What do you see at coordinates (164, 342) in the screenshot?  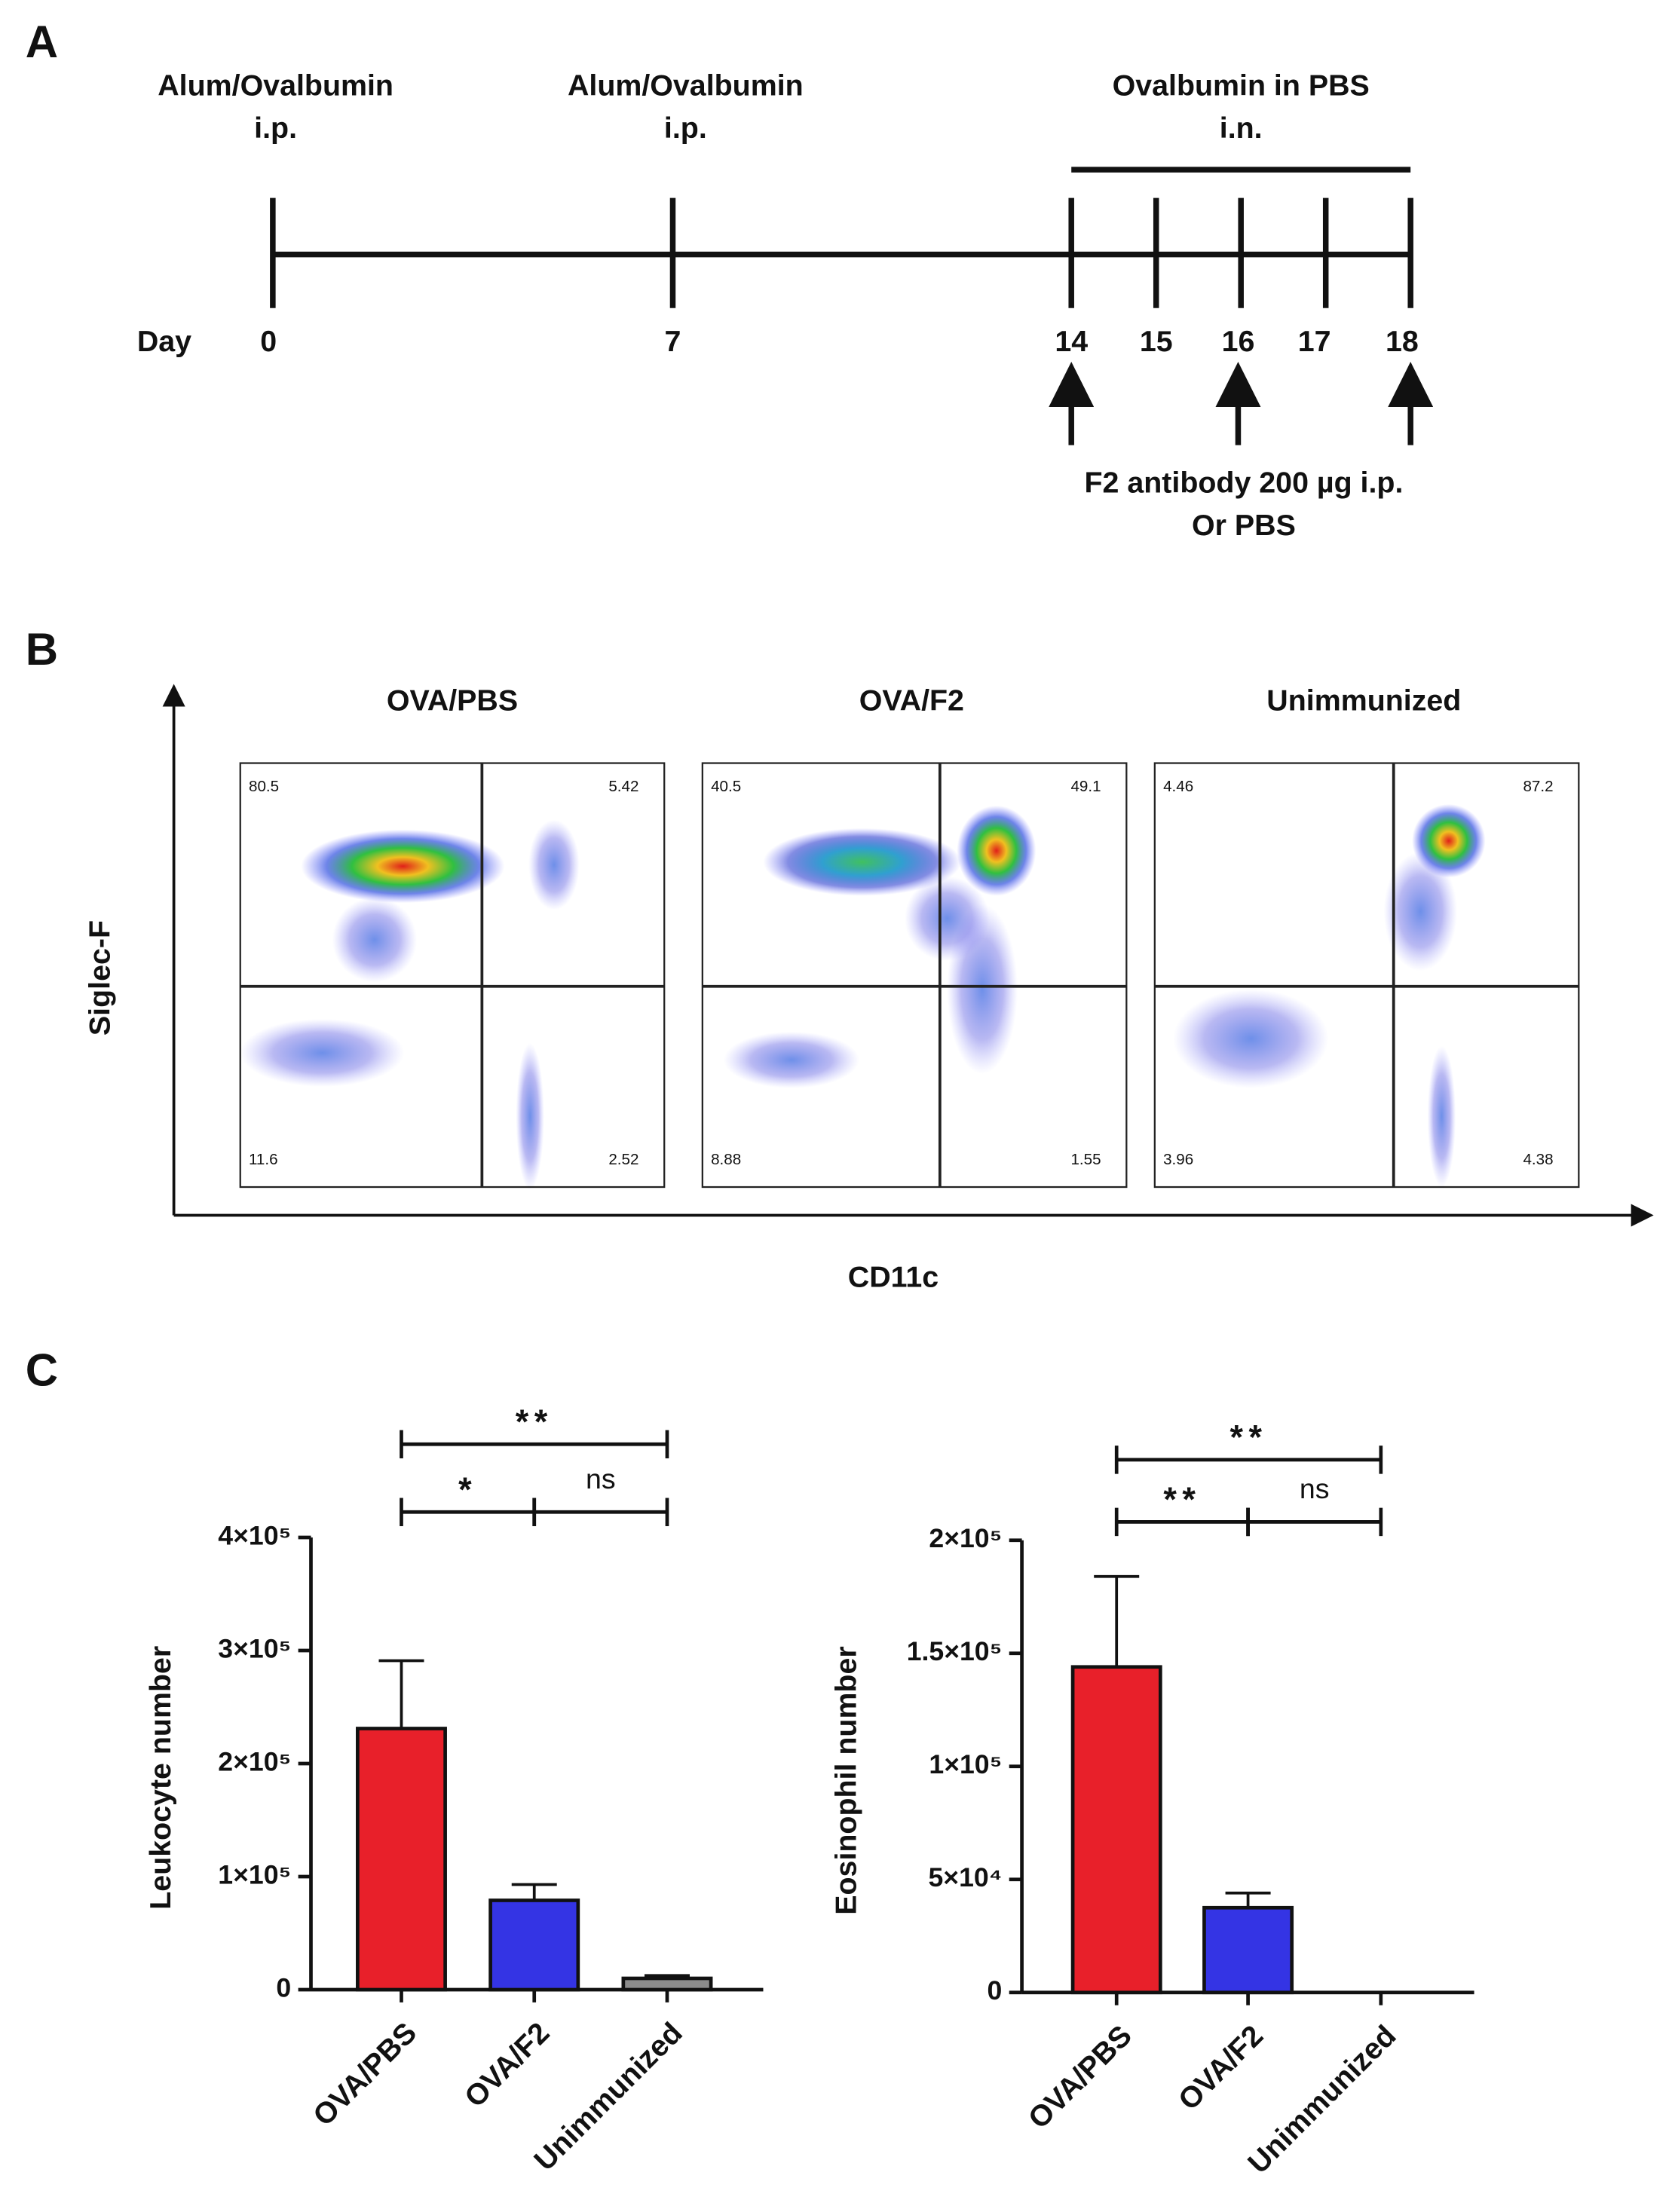 I see `day-label: Day` at bounding box center [164, 342].